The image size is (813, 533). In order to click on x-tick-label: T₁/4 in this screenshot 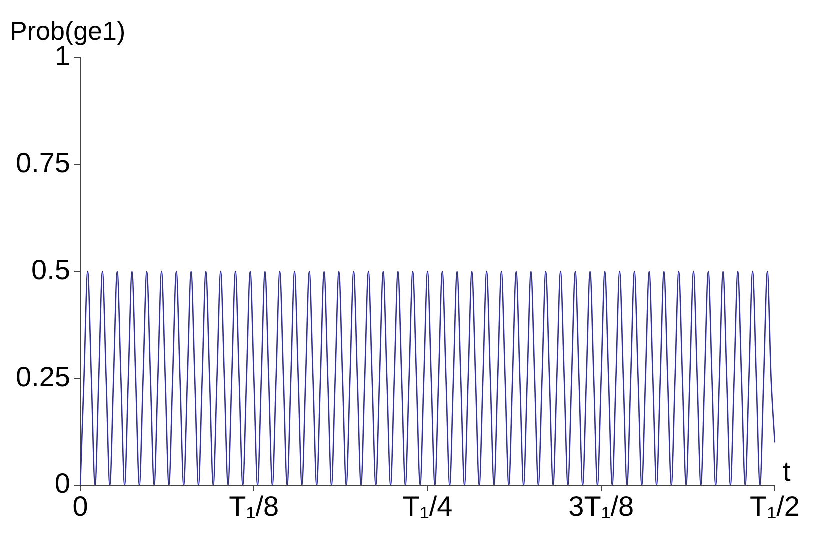, I will do `click(427, 506)`.